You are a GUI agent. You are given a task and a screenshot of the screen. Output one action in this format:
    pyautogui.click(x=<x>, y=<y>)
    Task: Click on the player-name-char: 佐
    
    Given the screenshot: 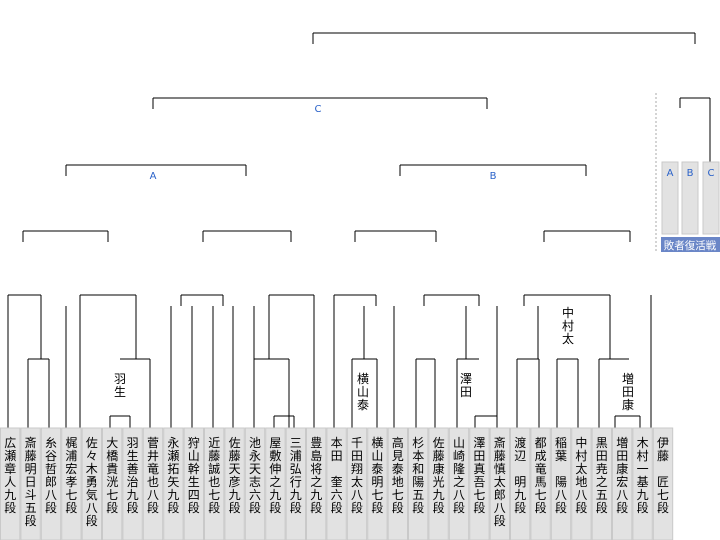 What is the action you would take?
    pyautogui.click(x=92, y=443)
    